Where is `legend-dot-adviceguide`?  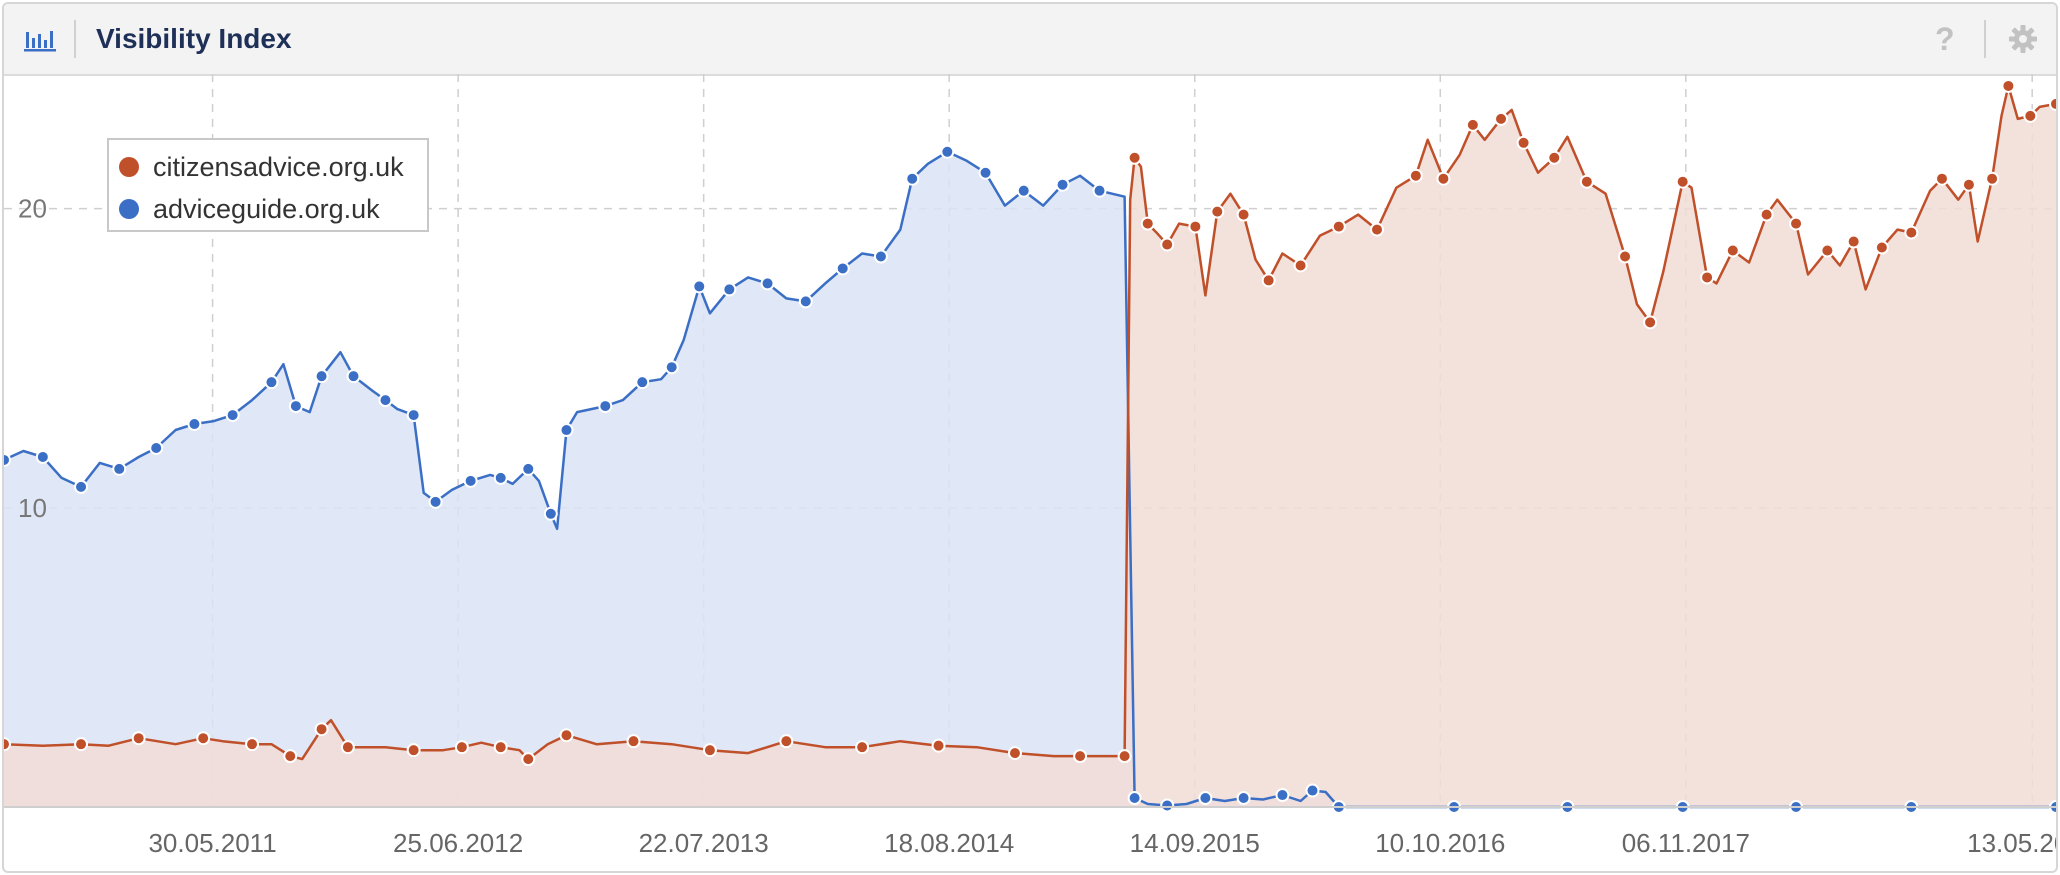
legend-dot-adviceguide is located at coordinates (129, 209).